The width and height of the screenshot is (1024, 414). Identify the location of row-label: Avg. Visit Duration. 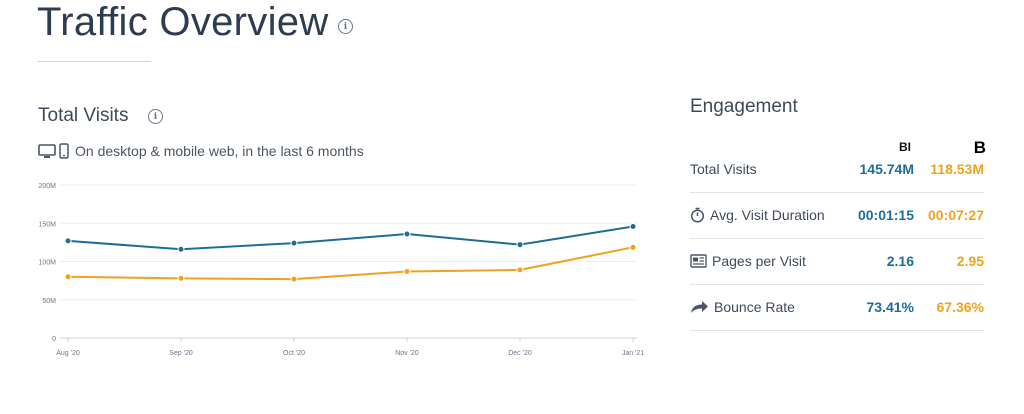
(767, 215).